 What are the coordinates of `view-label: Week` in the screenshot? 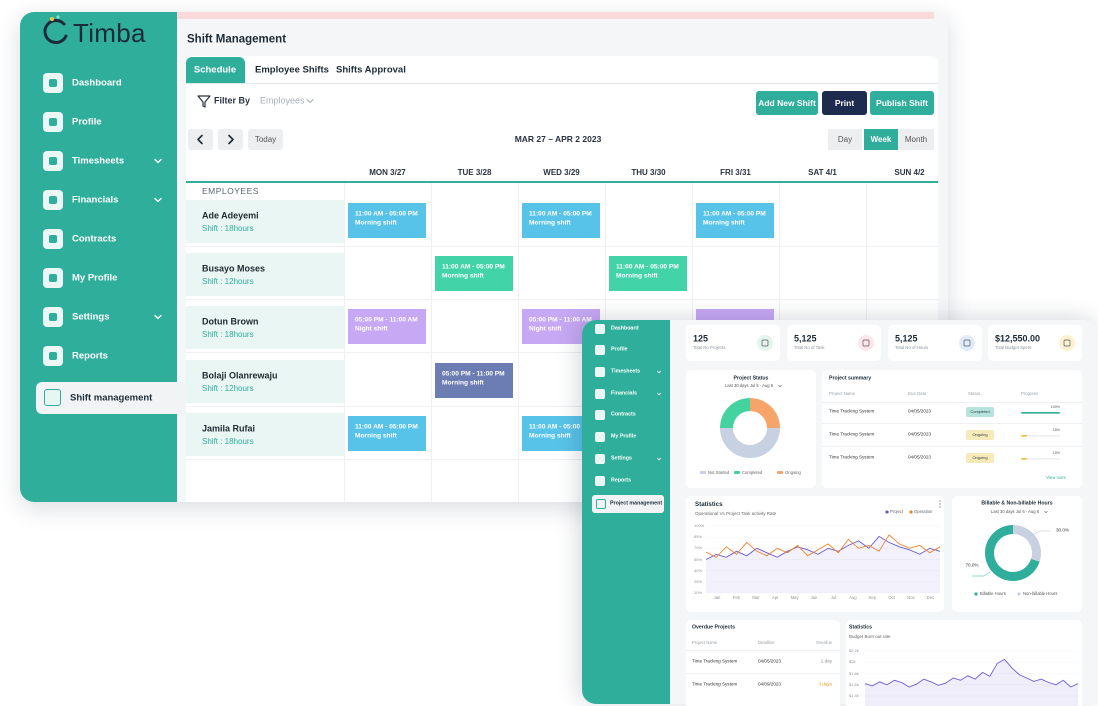 It's located at (881, 139).